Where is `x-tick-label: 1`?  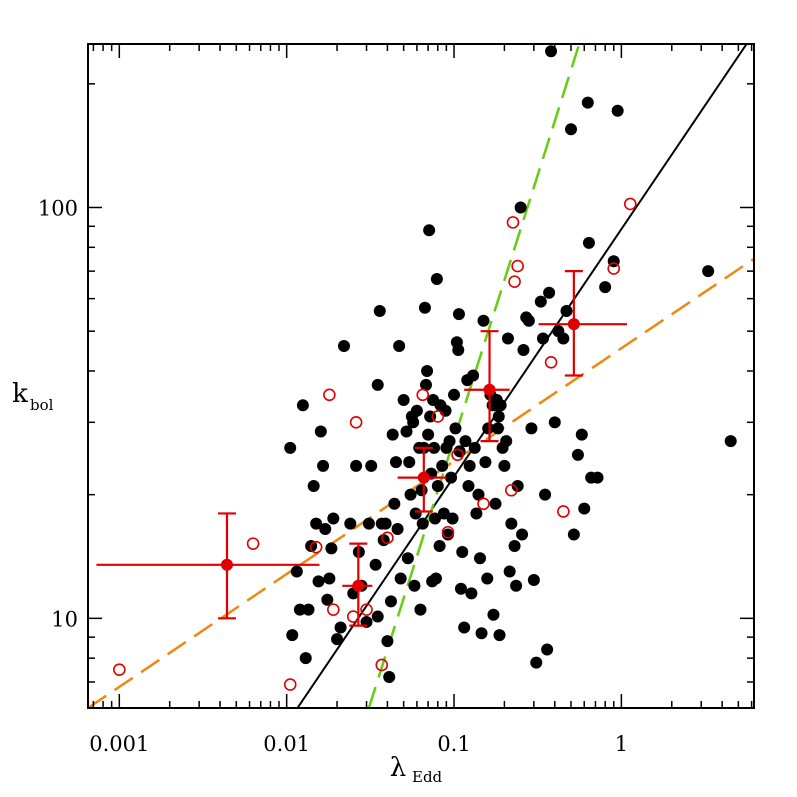 x-tick-label: 1 is located at coordinates (621, 744).